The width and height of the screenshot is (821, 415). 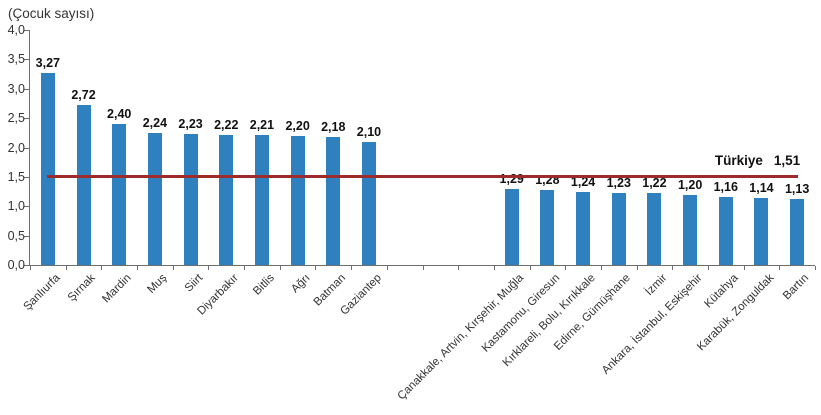 What do you see at coordinates (761, 188) in the screenshot?
I see `bar-value-label: 1,14` at bounding box center [761, 188].